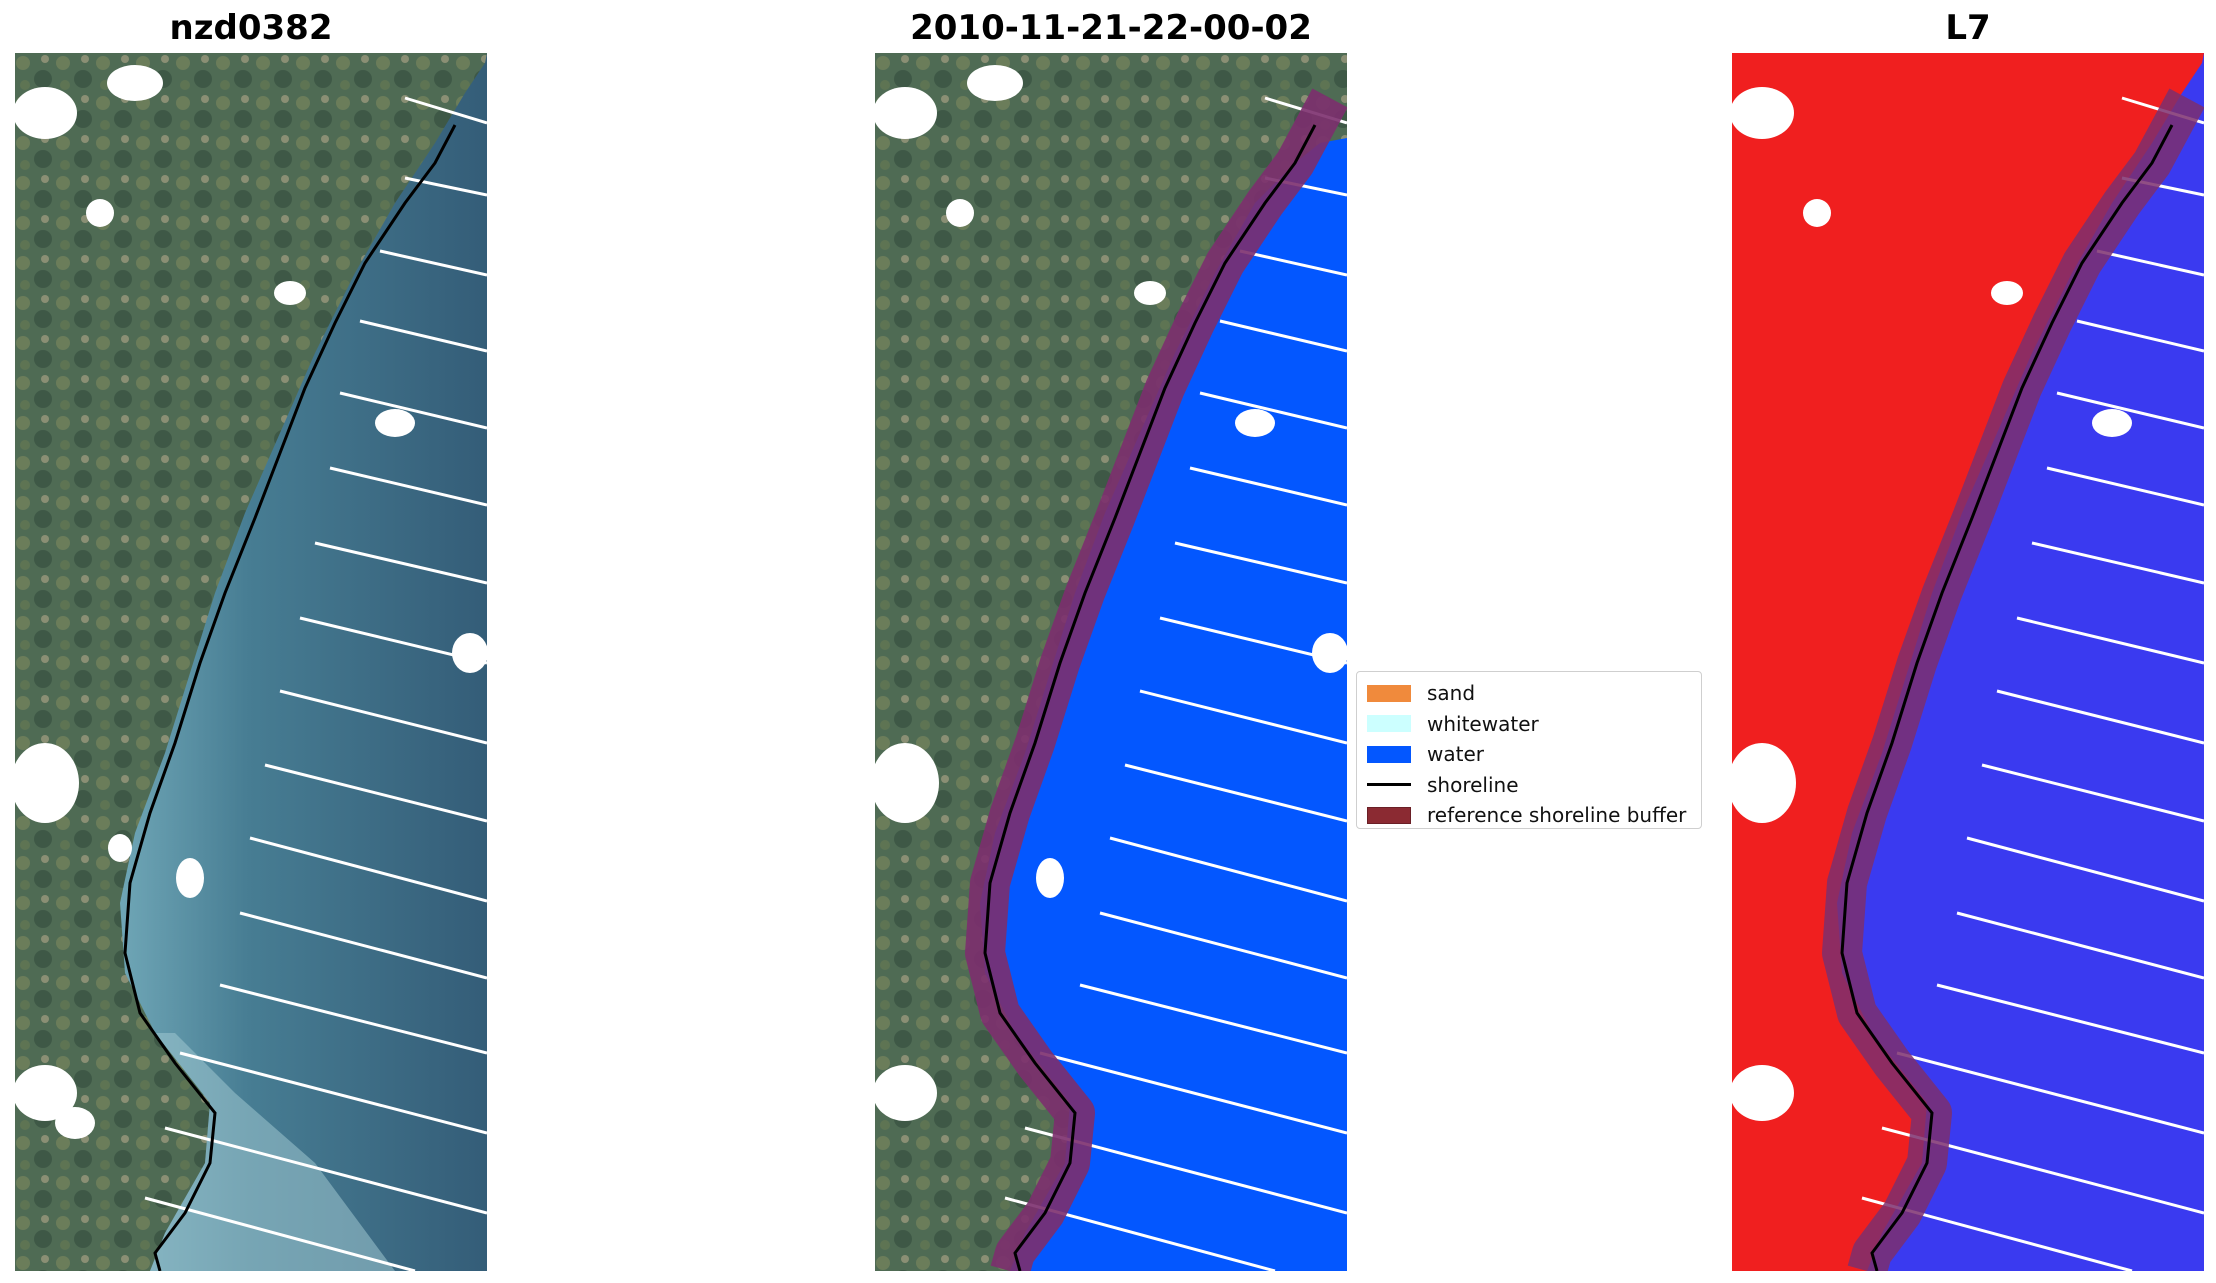  I want to click on legend-item-shoreline: shoreline, so click(1529, 785).